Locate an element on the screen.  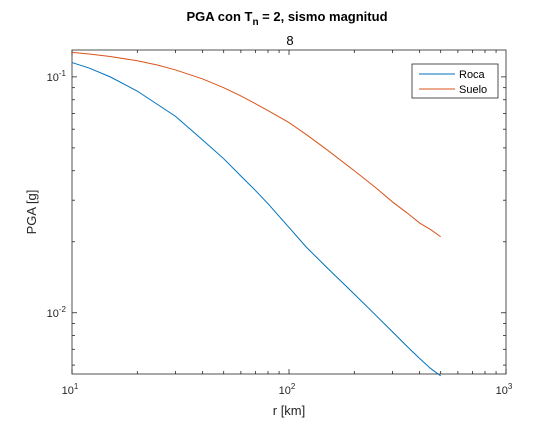
x-tick-label: 10² is located at coordinates (287, 389).